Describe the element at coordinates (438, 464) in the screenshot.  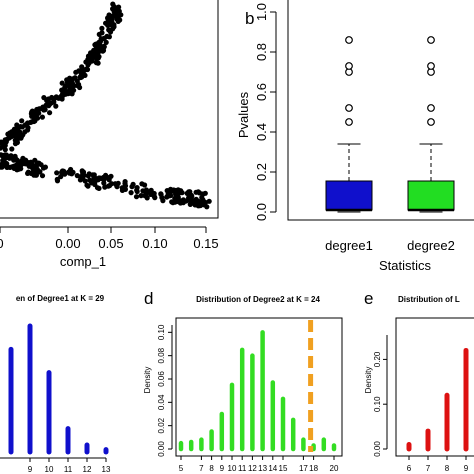
I see `panel-e-xticks: 6 7 8 9` at that location.